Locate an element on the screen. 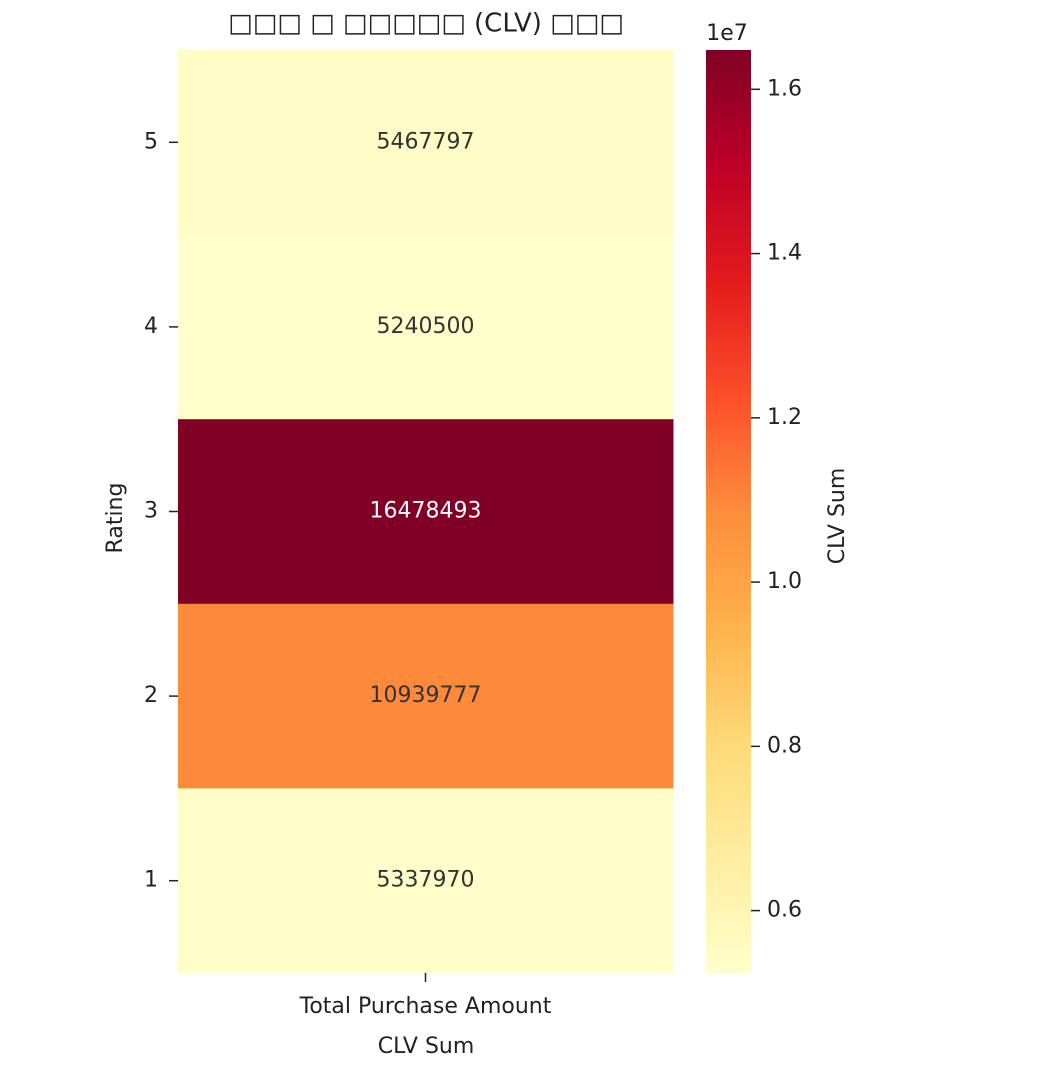 Image resolution: width=1058 pixels, height=1092 pixels. cell-label: 5337970 is located at coordinates (426, 880).